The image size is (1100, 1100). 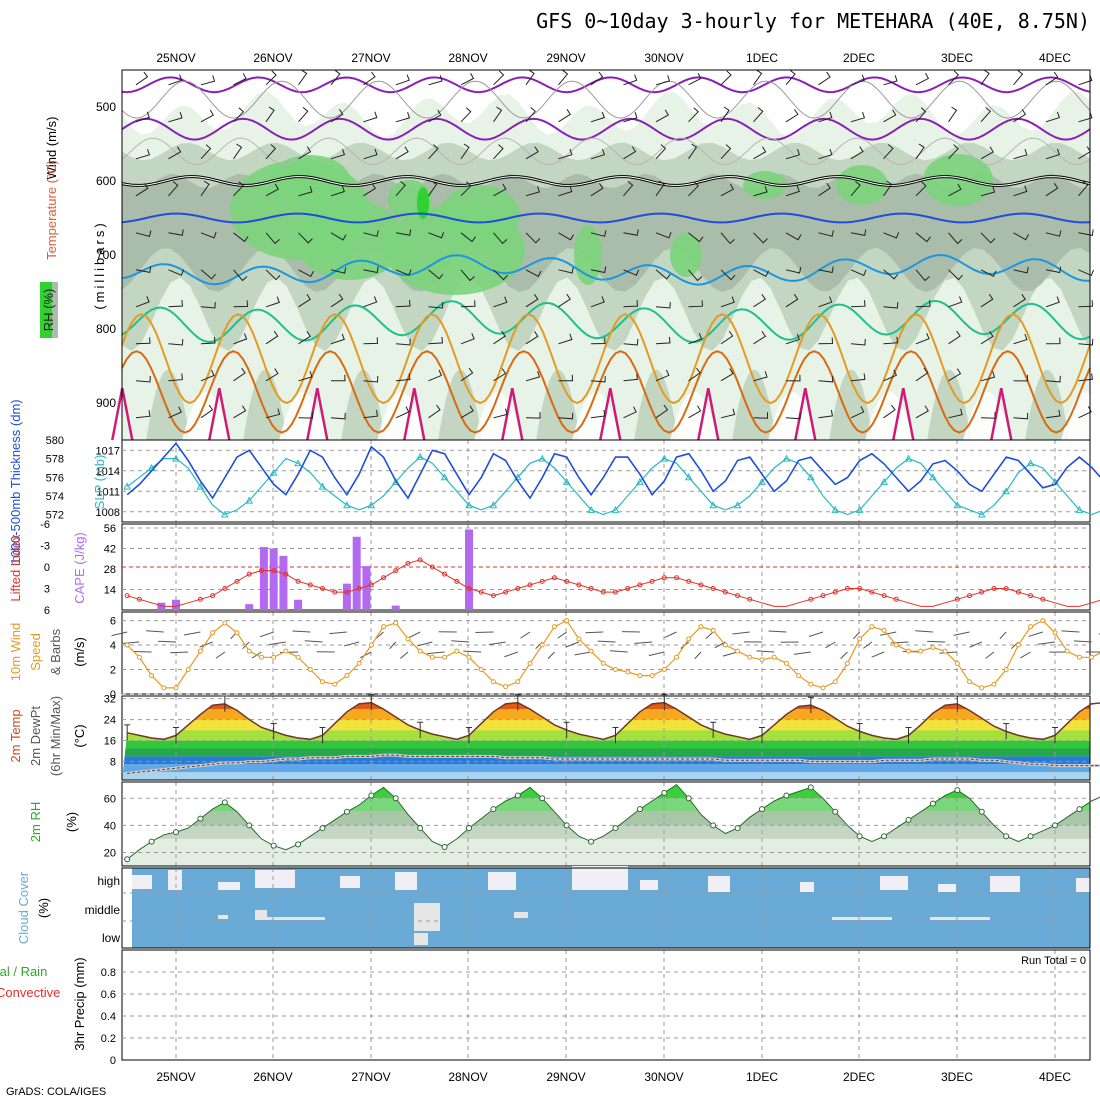 I want to click on thickness-tick-2: 576, so click(x=55, y=478).